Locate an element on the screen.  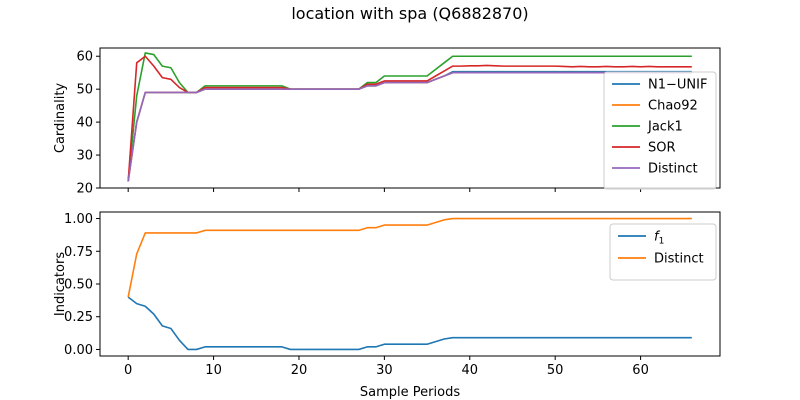
x-tick-label: 60 is located at coordinates (640, 370).